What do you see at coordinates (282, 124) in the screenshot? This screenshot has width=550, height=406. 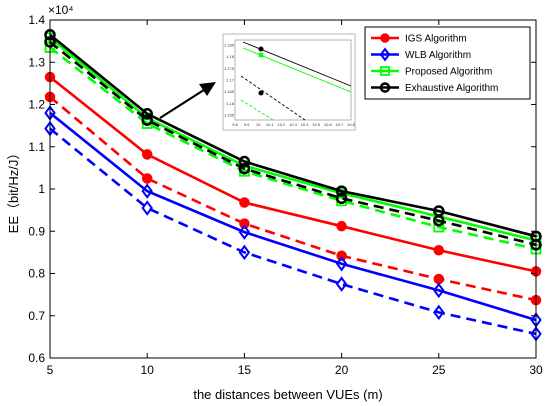 I see `inset-x-tick-label: 10.2` at bounding box center [282, 124].